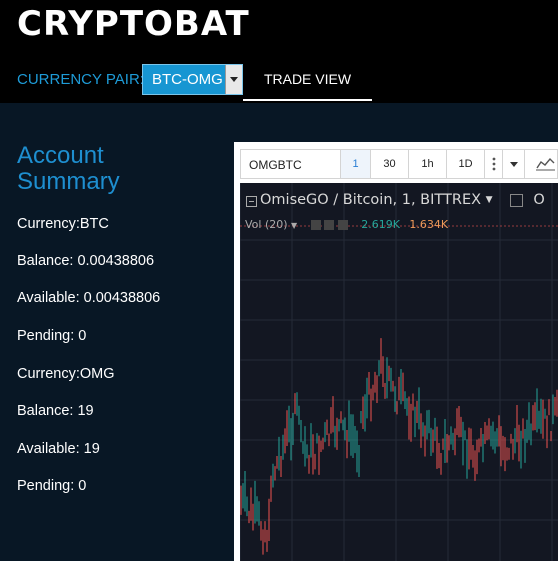 The image size is (558, 561). What do you see at coordinates (291, 164) in the screenshot?
I see `symbol-input: OMGBTC` at bounding box center [291, 164].